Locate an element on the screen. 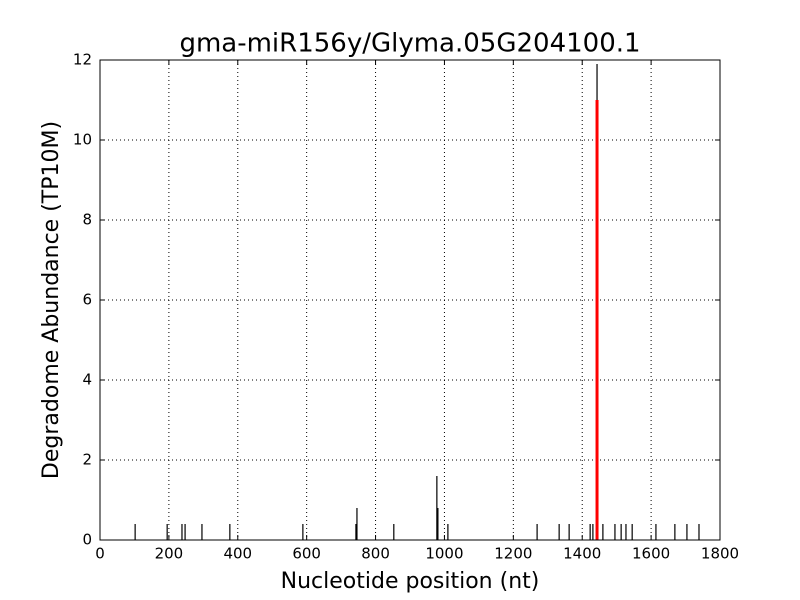 This screenshot has width=800, height=600. chart-title: gma-miR156y/Glyma.05G204100.1 is located at coordinates (409, 44).